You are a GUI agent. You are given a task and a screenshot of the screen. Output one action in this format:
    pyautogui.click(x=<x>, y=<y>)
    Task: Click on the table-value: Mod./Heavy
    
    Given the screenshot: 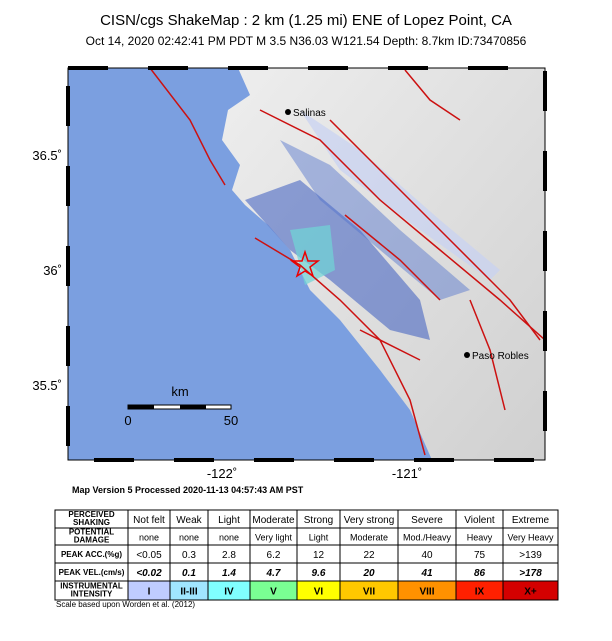 What is the action you would take?
    pyautogui.click(x=427, y=538)
    